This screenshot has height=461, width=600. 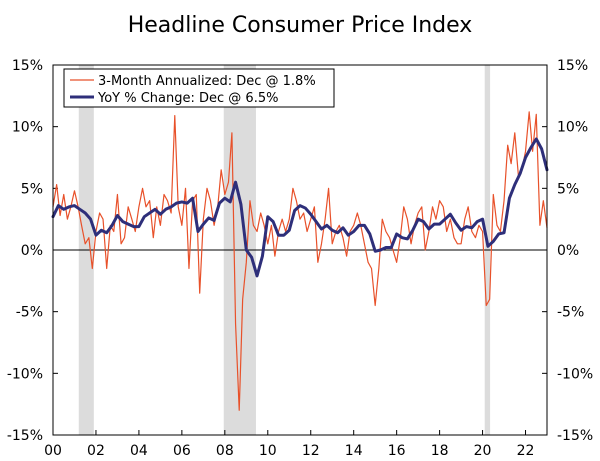 What do you see at coordinates (32, 189) in the screenshot?
I see `y-tick-label-left-4: 5%` at bounding box center [32, 189].